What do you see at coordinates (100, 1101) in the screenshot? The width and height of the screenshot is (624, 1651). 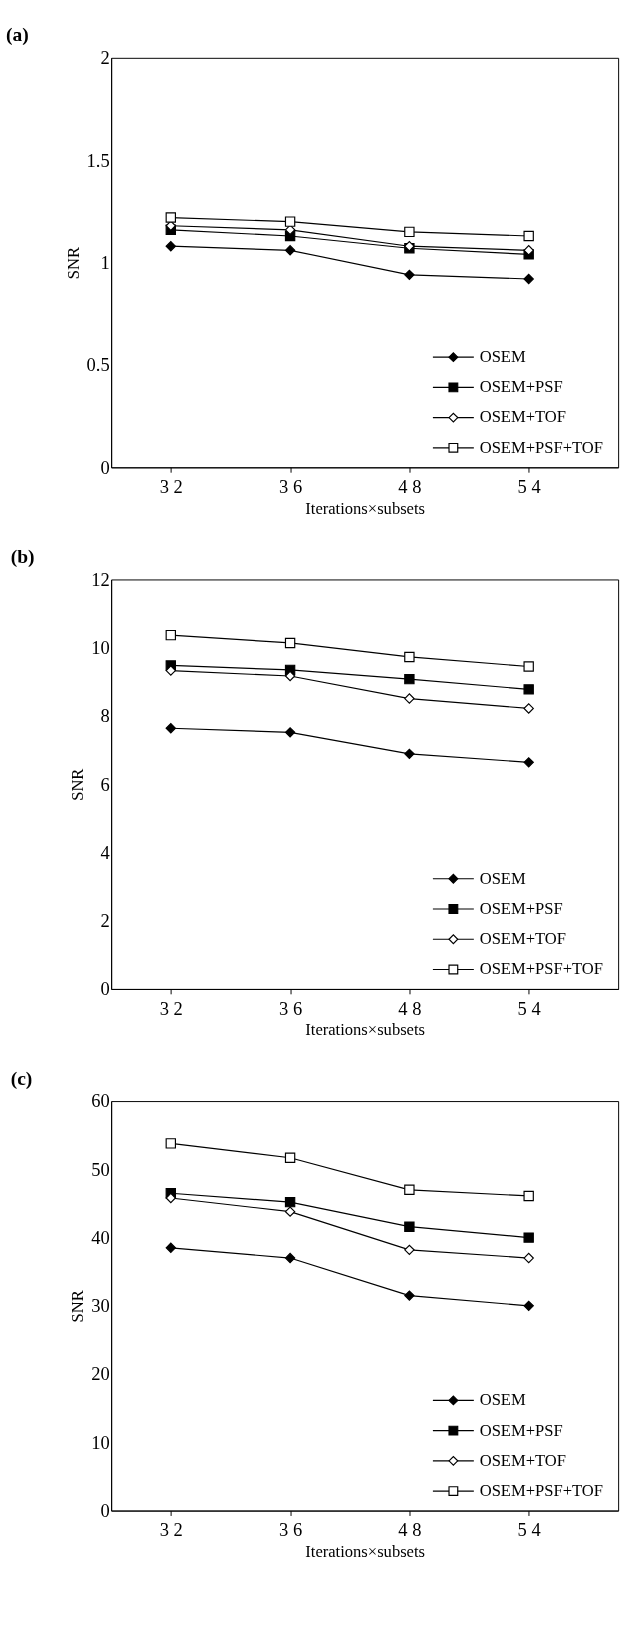 I see `y-tick-label: 60` at bounding box center [100, 1101].